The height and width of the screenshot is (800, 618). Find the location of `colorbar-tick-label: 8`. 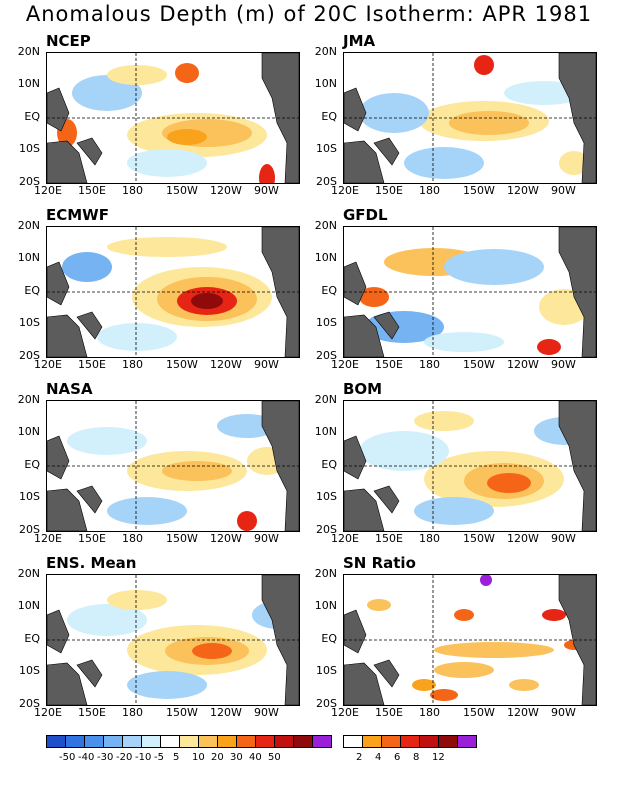

colorbar-tick-label: 8 is located at coordinates (416, 757).